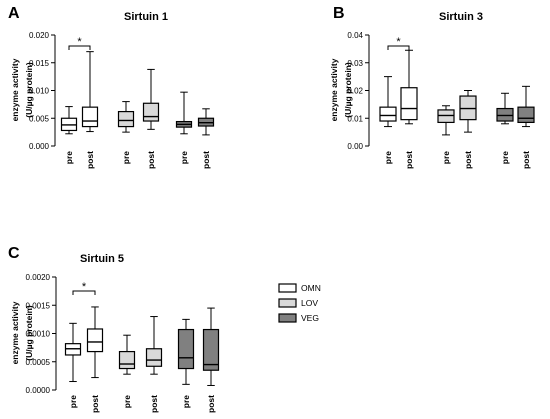 The height and width of the screenshot is (419, 550). Describe the element at coordinates (461, 17) in the screenshot. I see `chart-title: Sirtuin 3` at that location.